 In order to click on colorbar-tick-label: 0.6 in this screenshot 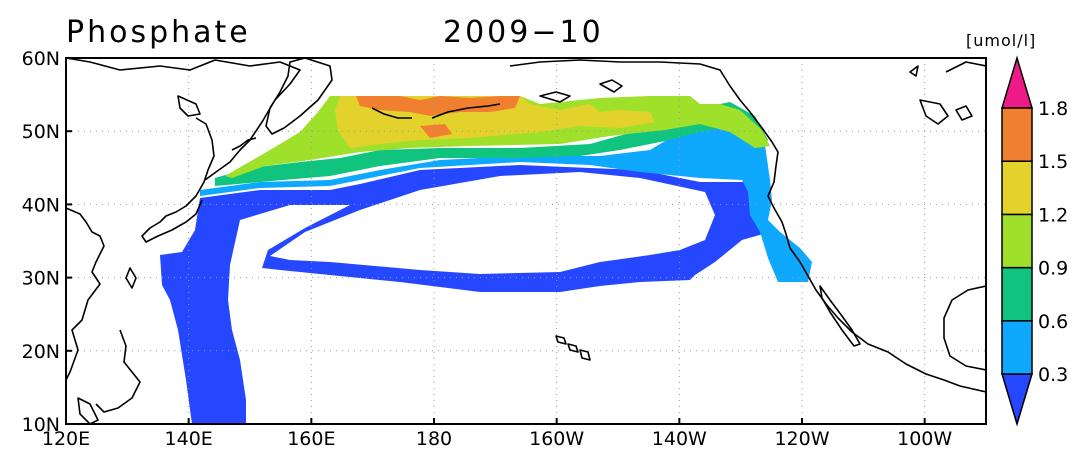, I will do `click(1053, 322)`.